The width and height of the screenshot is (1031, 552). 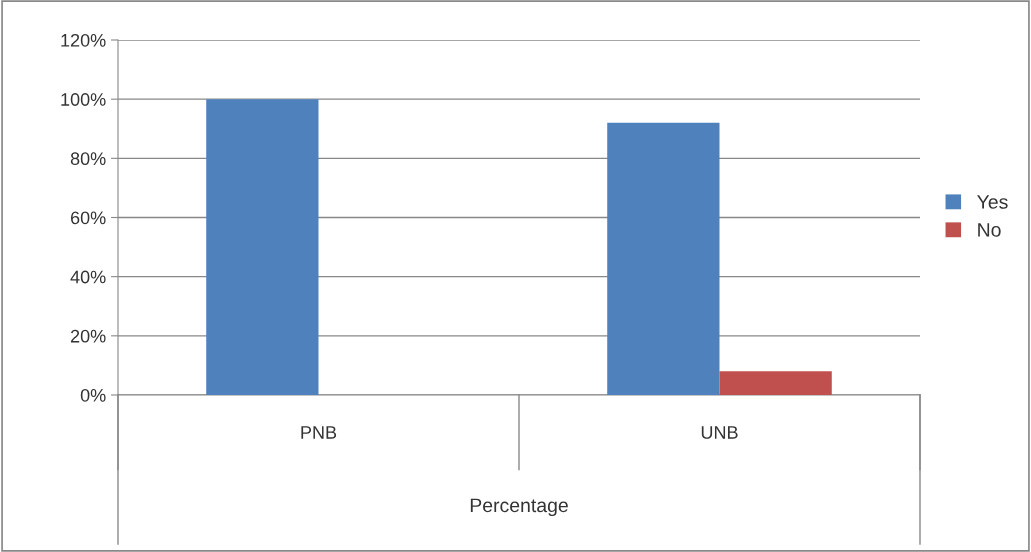 What do you see at coordinates (519, 507) in the screenshot?
I see `x-axis-title: Percentage` at bounding box center [519, 507].